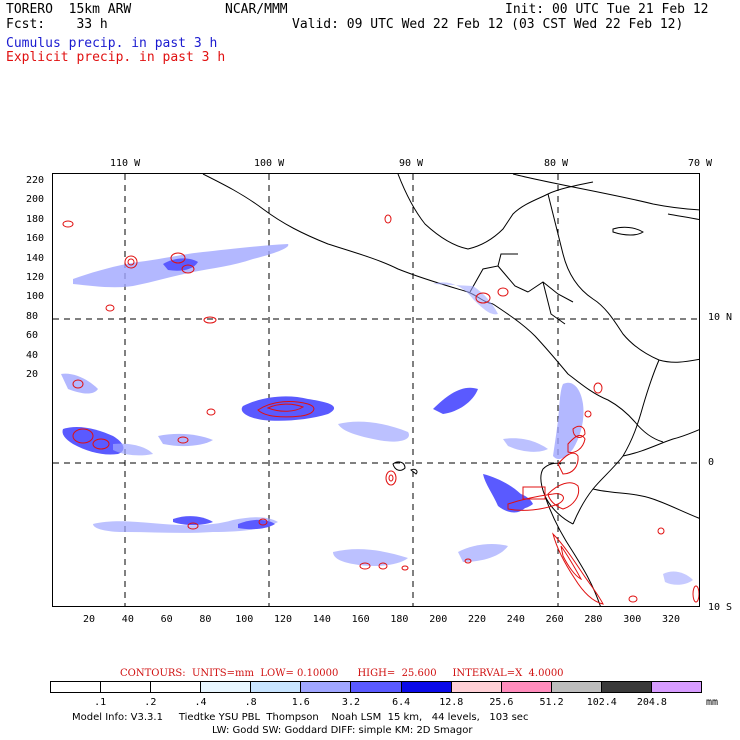 This screenshot has width=740, height=740. Describe the element at coordinates (616, 442) in the screenshot. I see `colombia-coast` at that location.